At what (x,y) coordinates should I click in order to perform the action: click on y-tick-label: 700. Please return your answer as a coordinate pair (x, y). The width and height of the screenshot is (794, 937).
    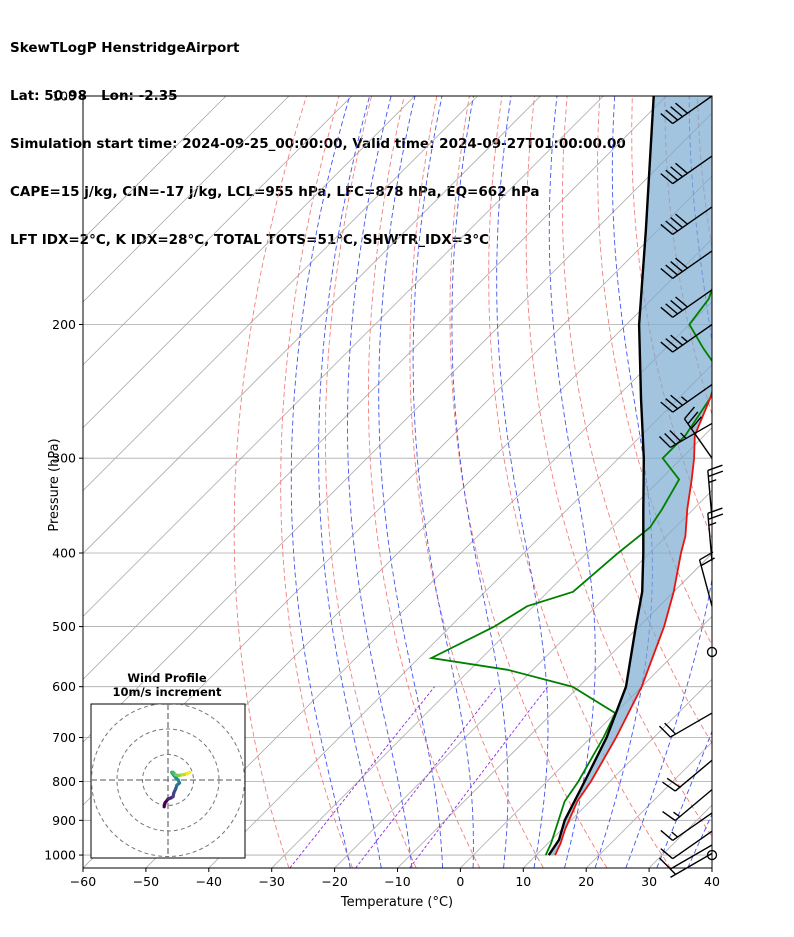
    Looking at the image, I should click on (64, 737).